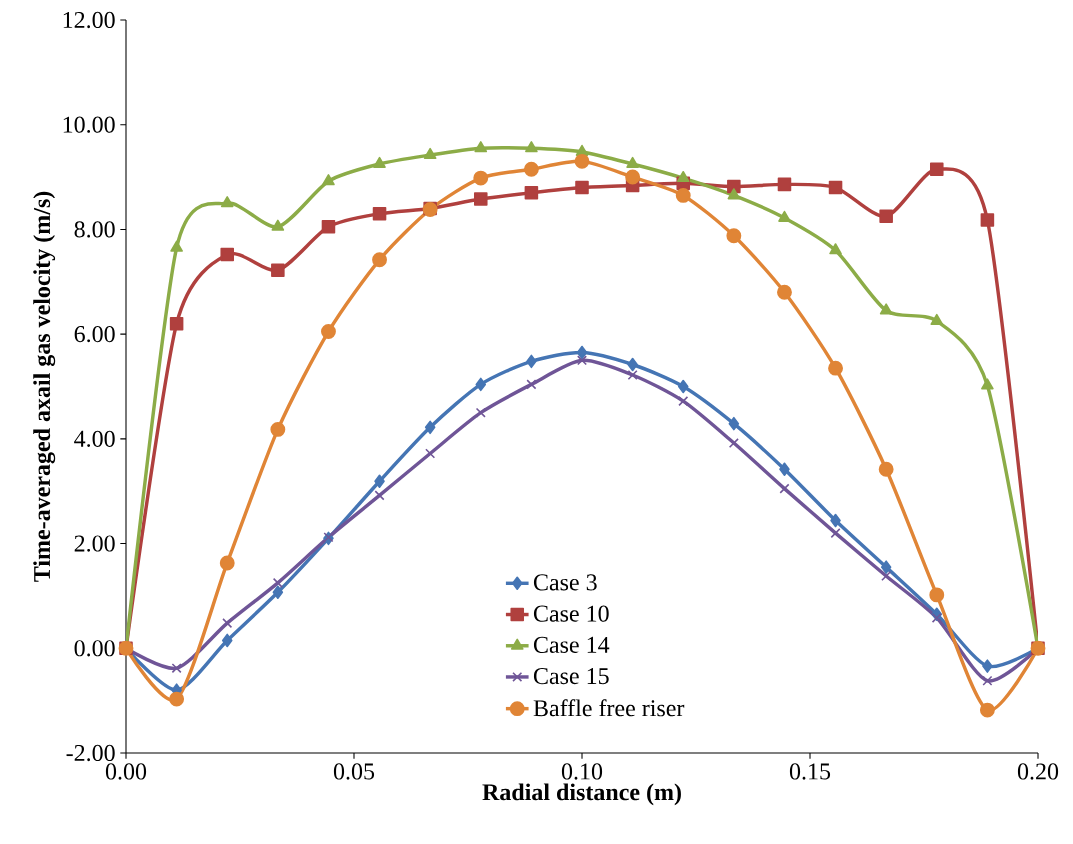  I want to click on x-tick-label: 0.10, so click(582, 771).